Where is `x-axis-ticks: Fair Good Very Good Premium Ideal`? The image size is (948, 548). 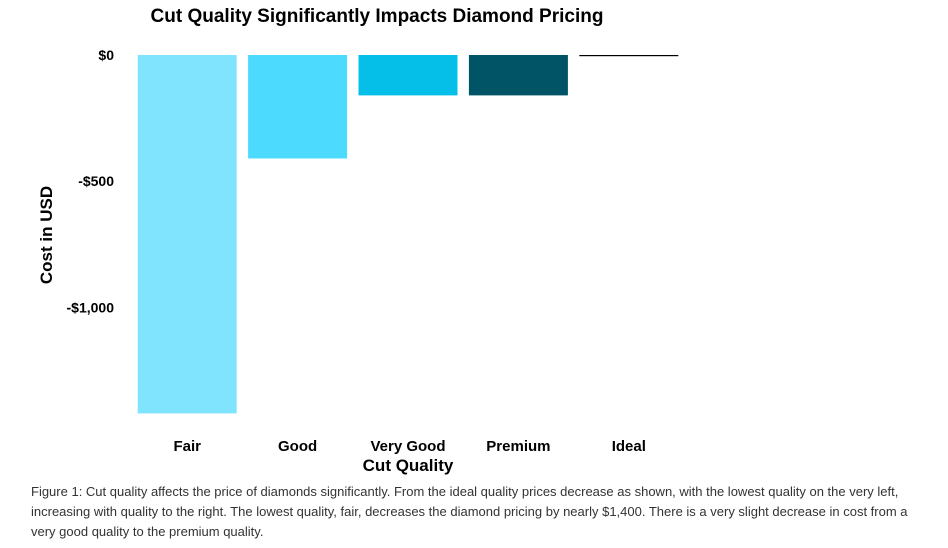
x-axis-ticks: Fair Good Very Good Premium Ideal is located at coordinates (409, 446).